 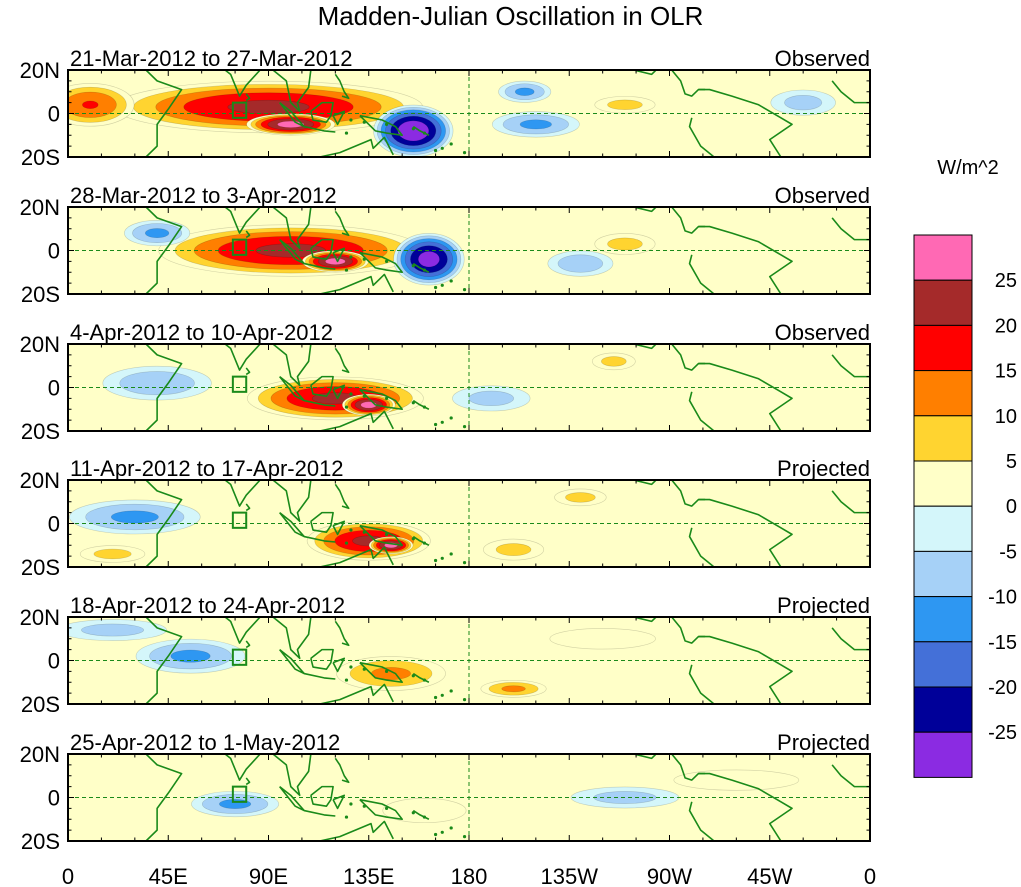 I want to click on x-tick-label: 0, so click(x=870, y=875).